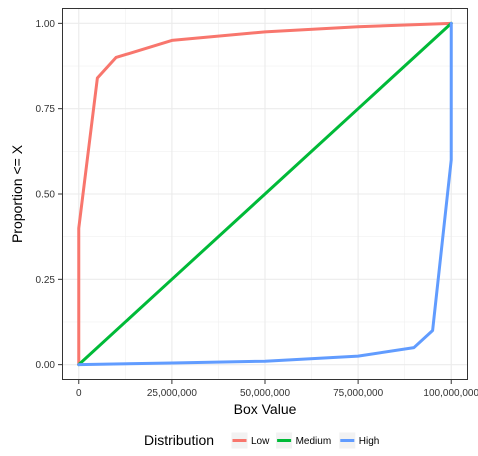  Describe the element at coordinates (172, 393) in the screenshot. I see `x-tick-label: 25,000,000` at that location.